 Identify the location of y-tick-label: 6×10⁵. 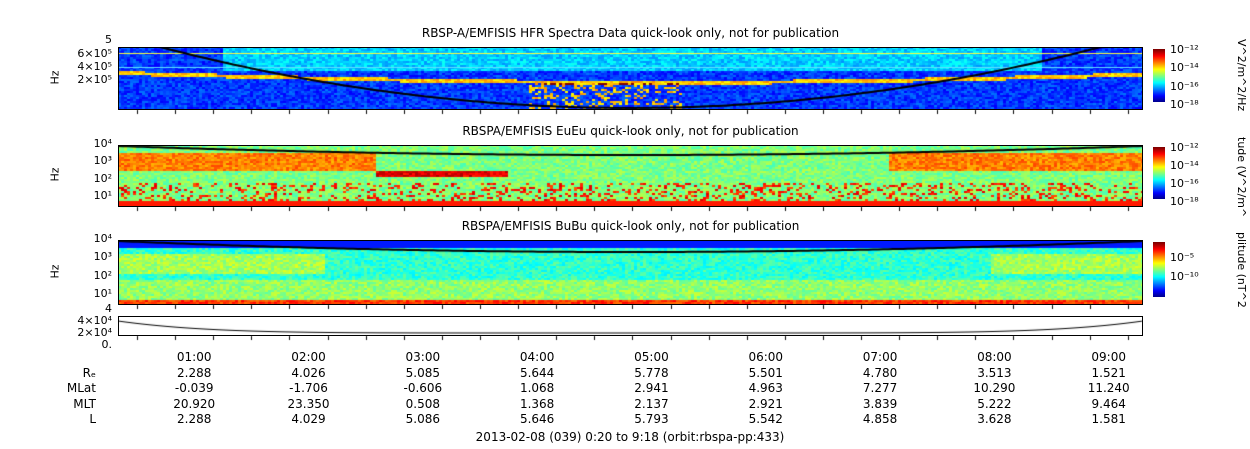
(94, 53).